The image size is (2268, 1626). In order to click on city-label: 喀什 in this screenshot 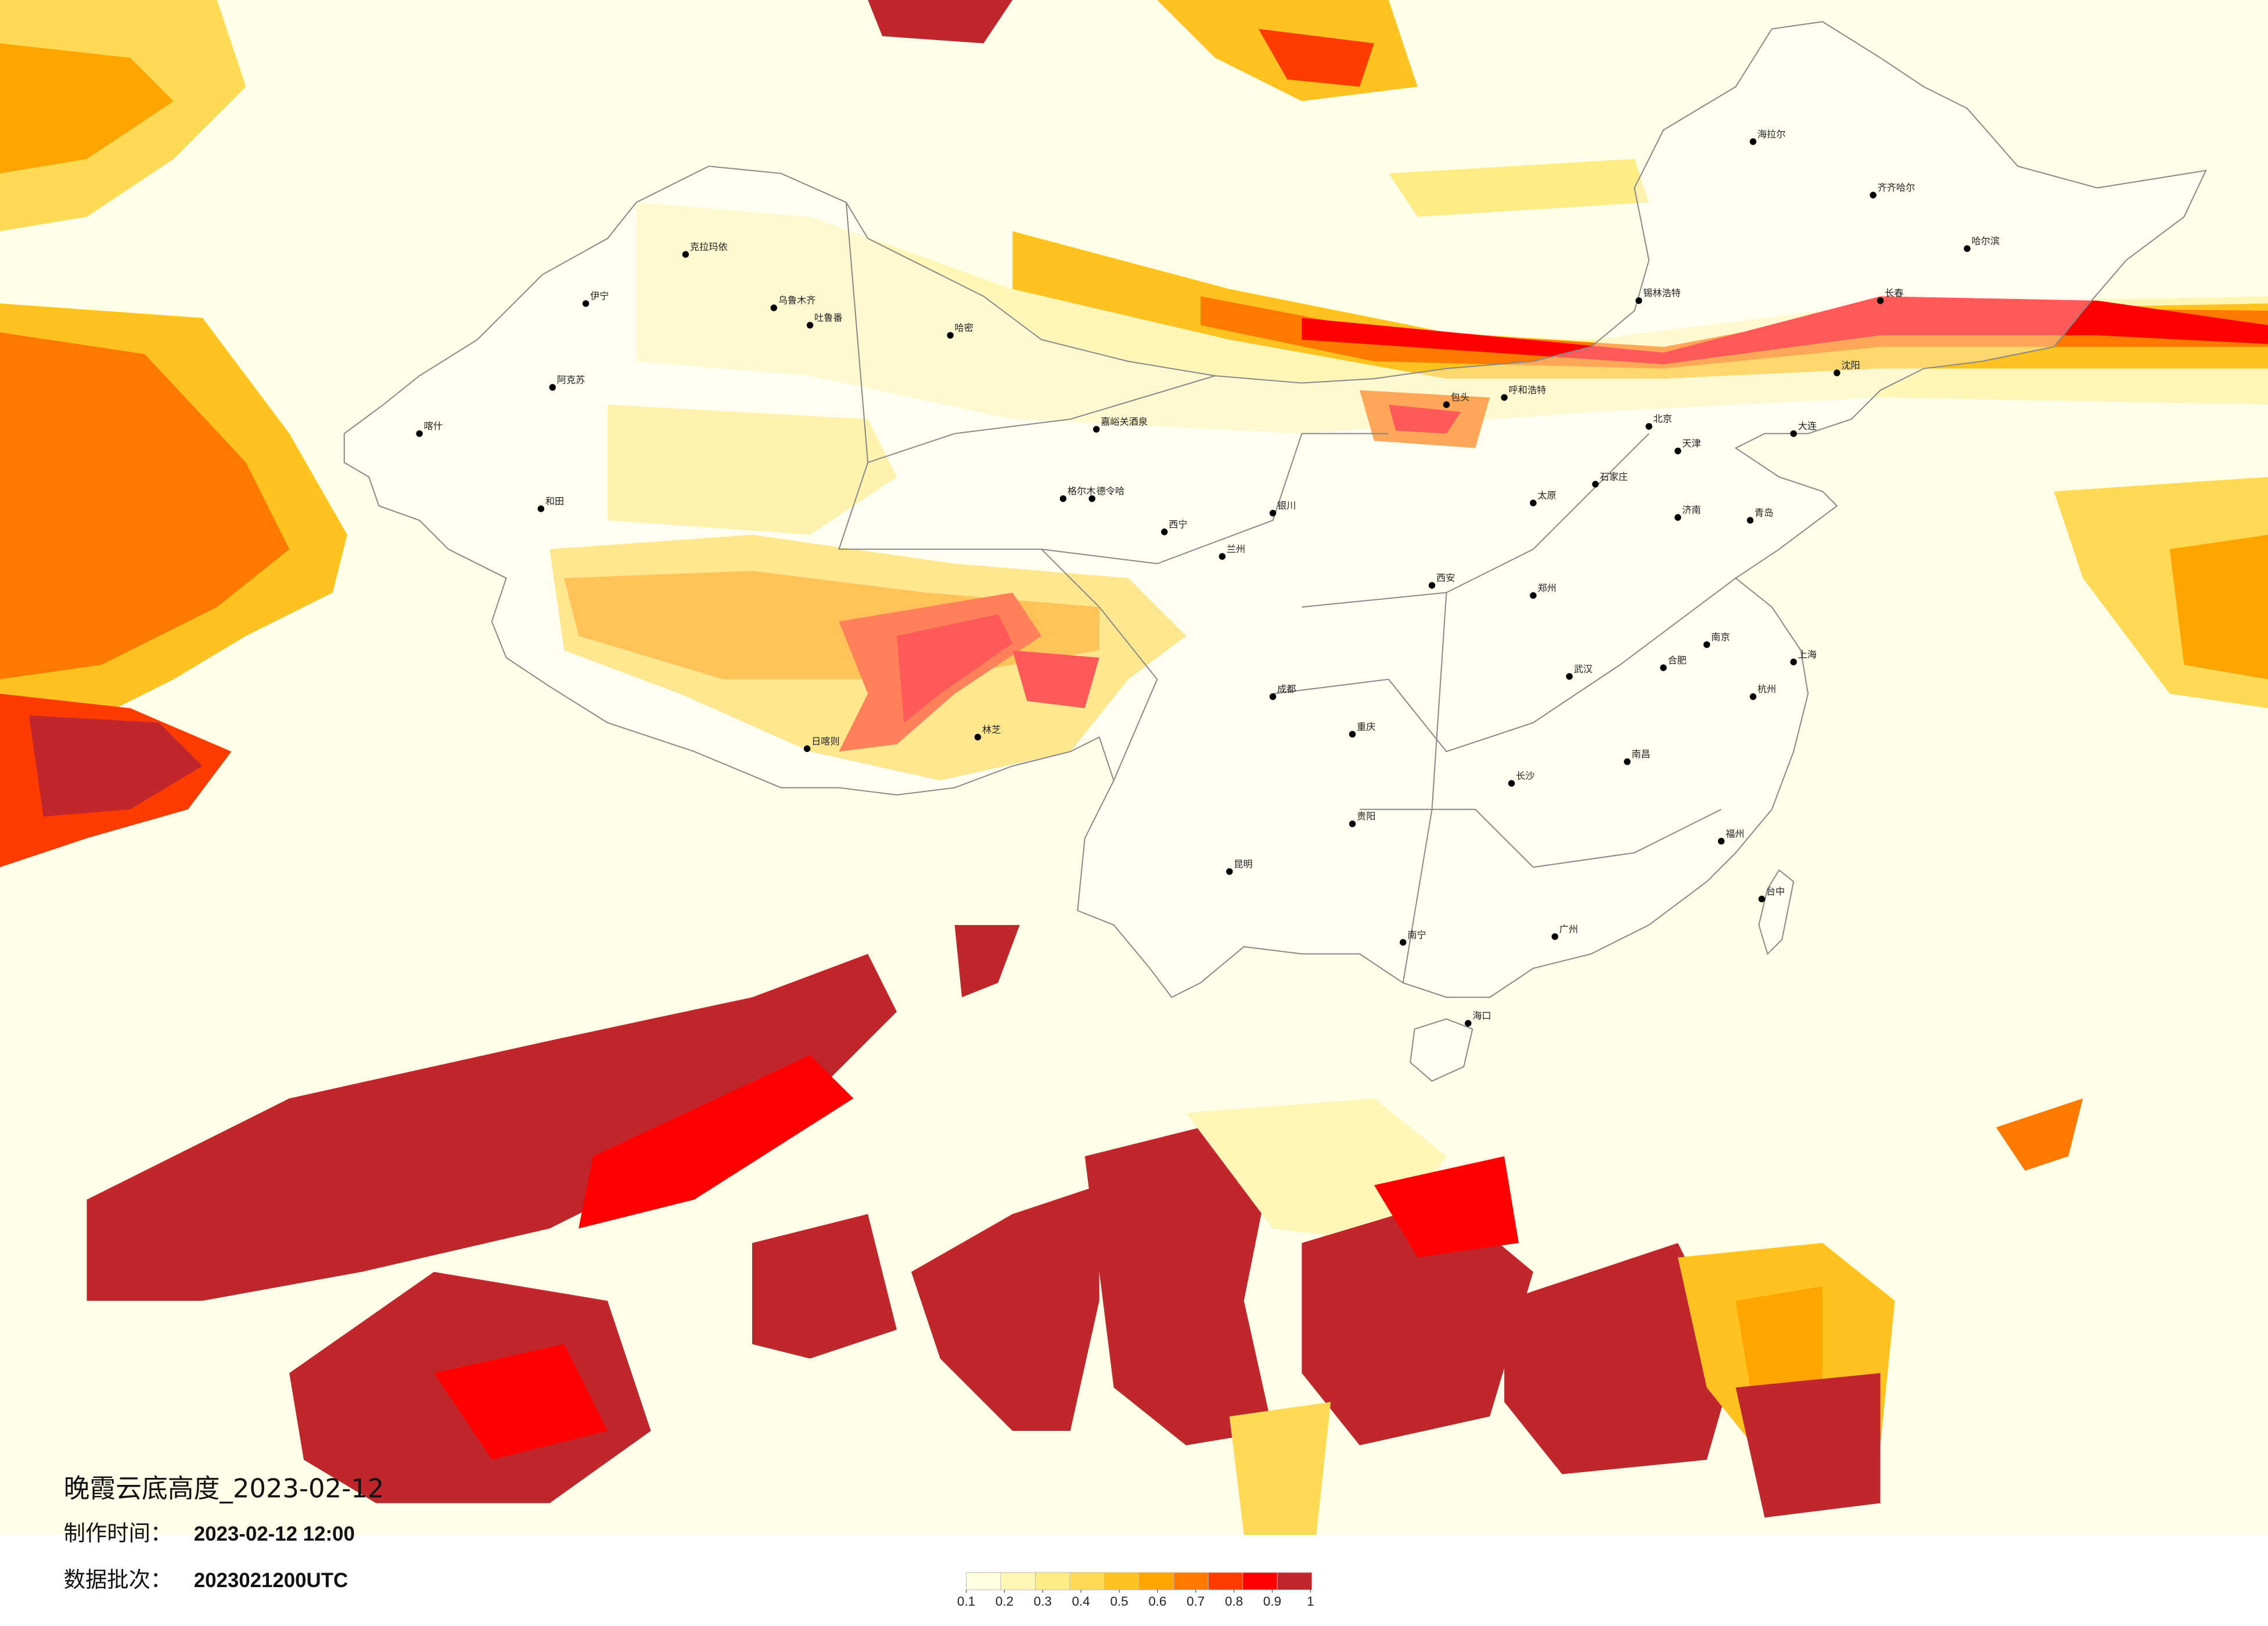, I will do `click(433, 426)`.